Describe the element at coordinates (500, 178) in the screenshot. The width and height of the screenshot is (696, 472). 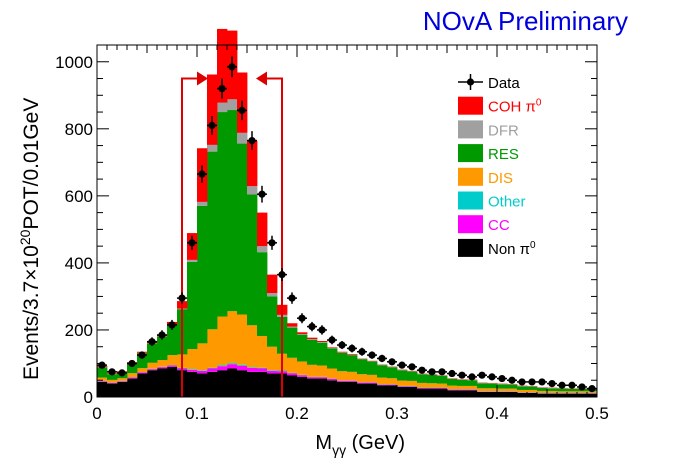
I see `legend-label-text: DIS` at that location.